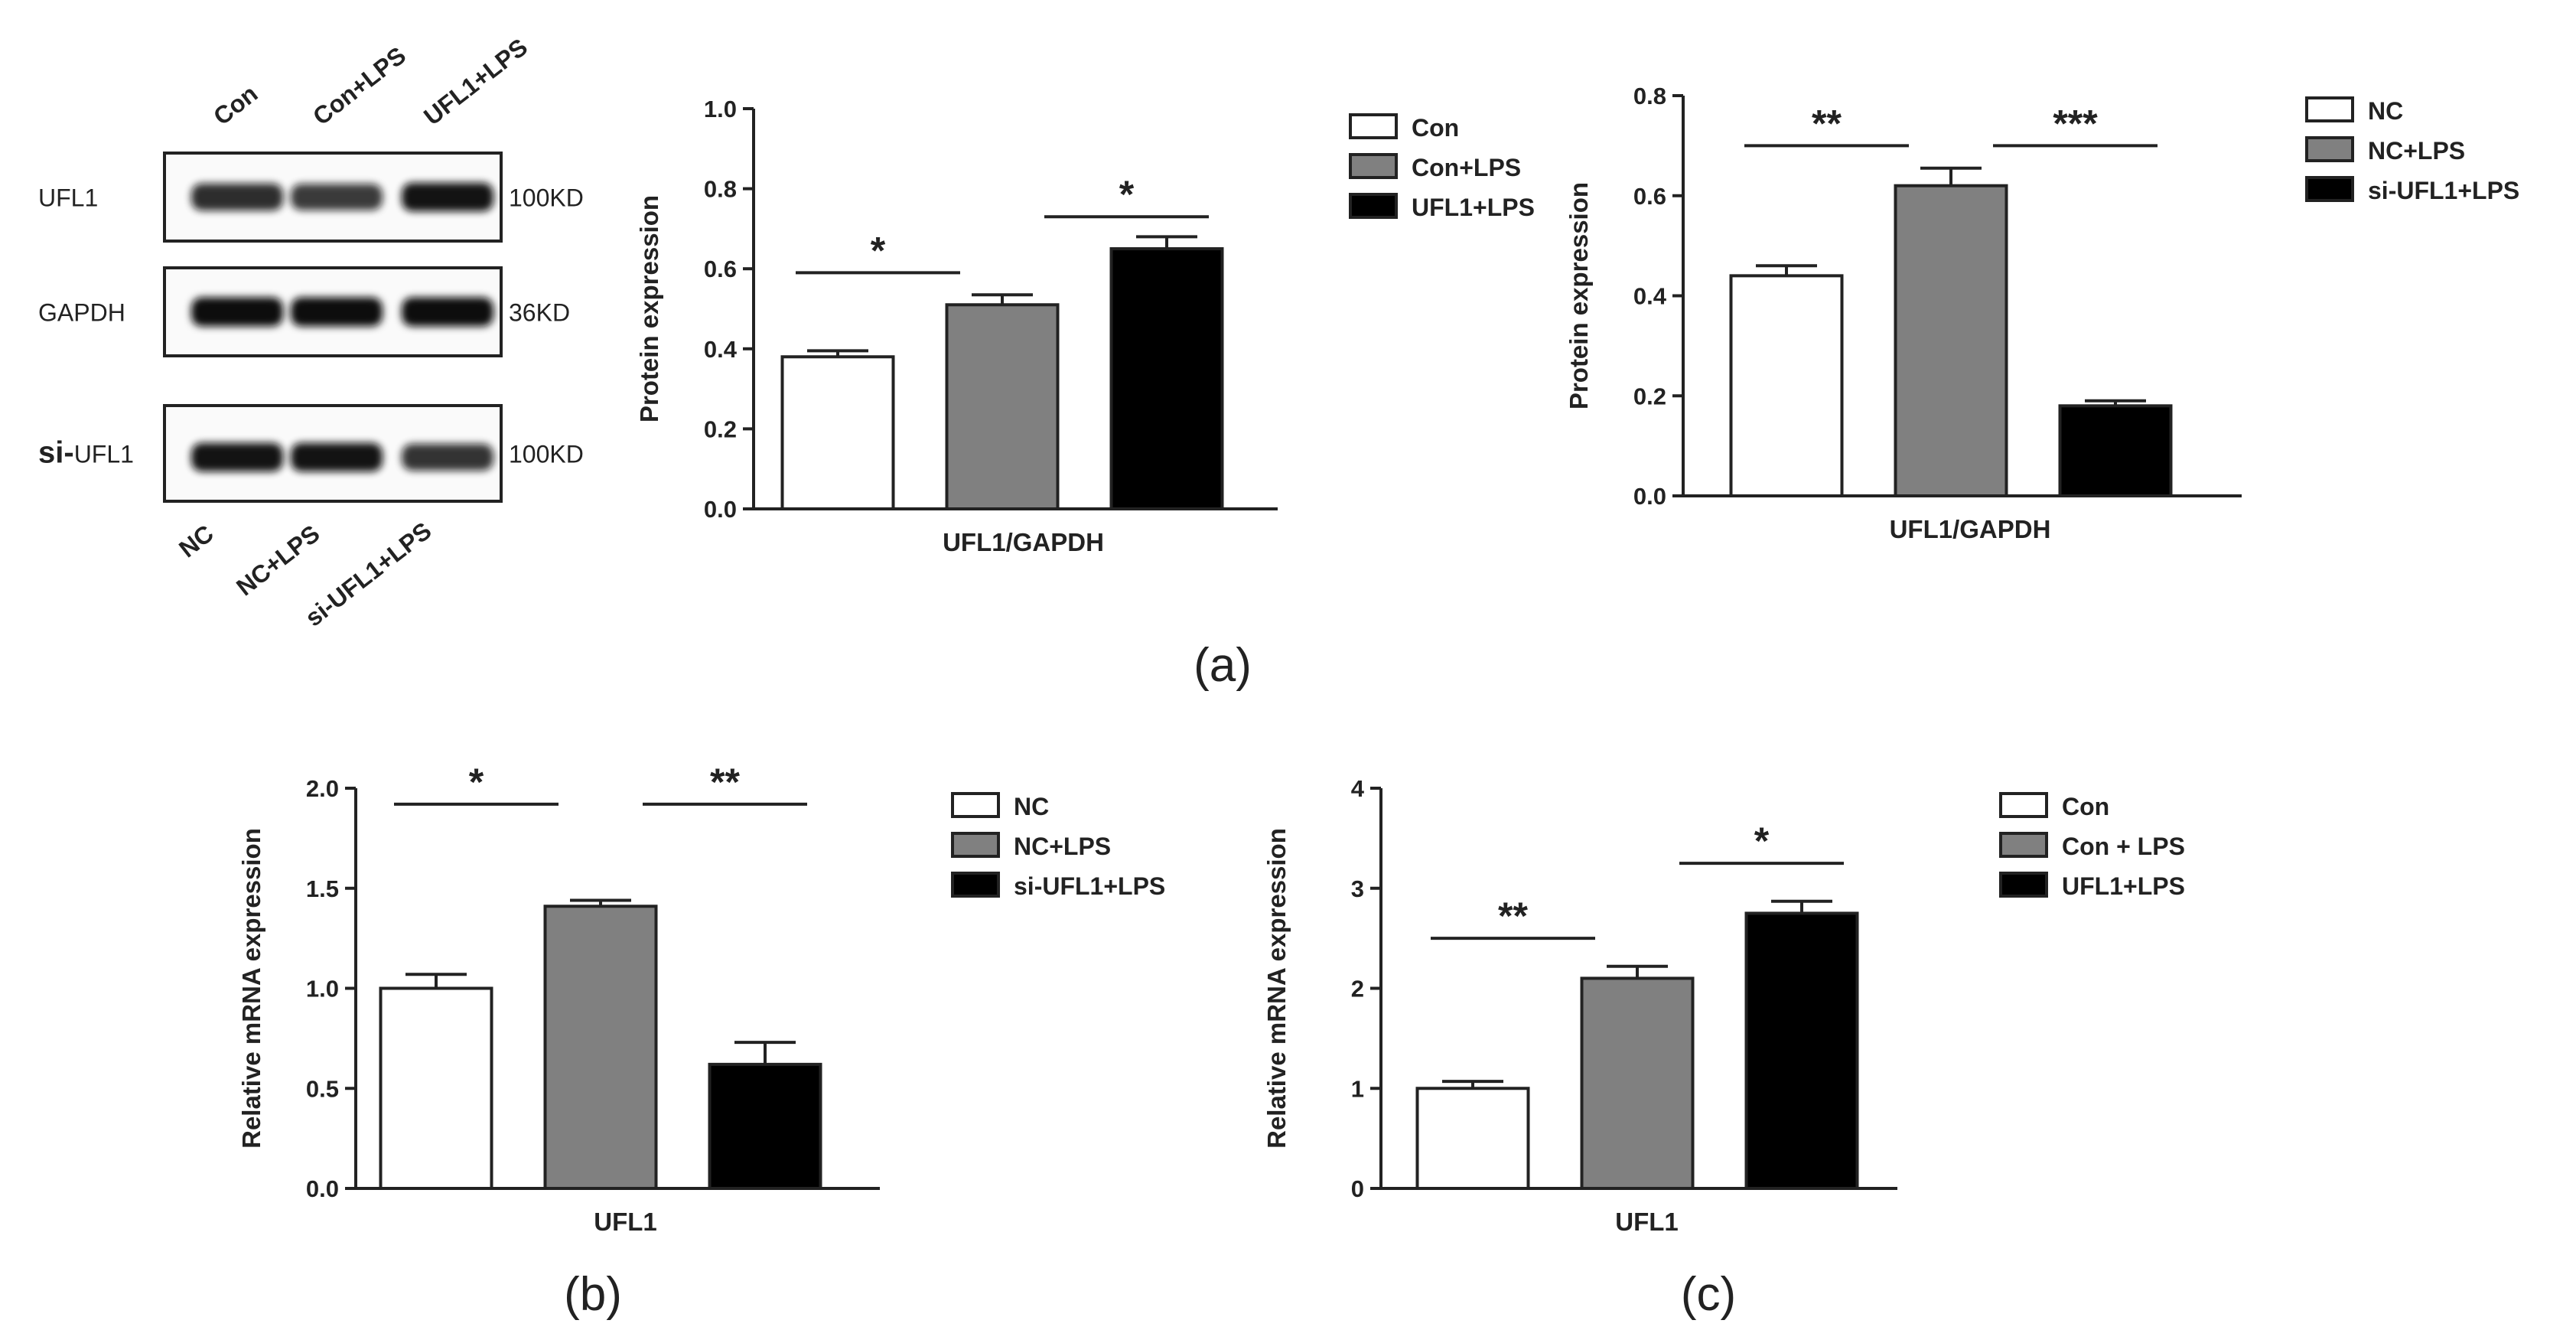  I want to click on y-tick-label: 1, so click(1358, 1088).